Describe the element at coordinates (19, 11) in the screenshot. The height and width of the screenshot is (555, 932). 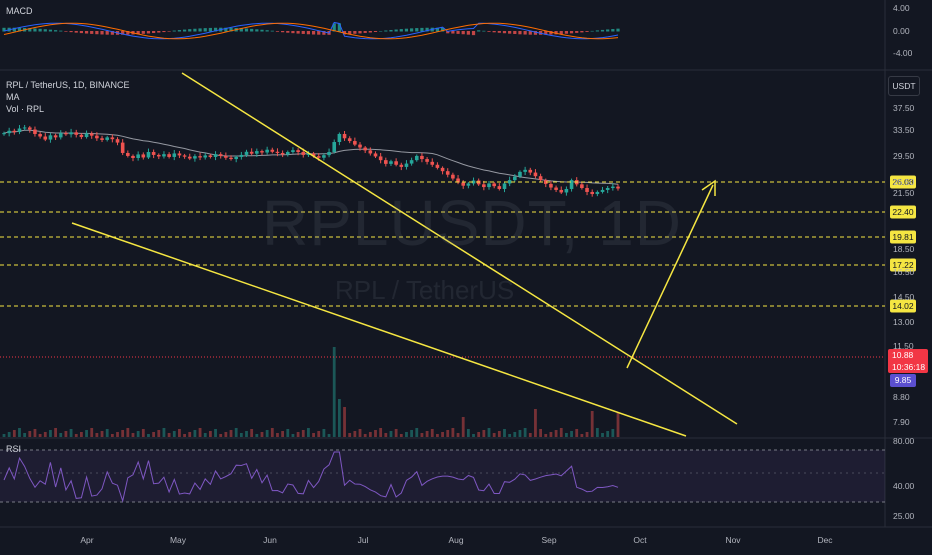
I see `macd-label: MACD` at that location.